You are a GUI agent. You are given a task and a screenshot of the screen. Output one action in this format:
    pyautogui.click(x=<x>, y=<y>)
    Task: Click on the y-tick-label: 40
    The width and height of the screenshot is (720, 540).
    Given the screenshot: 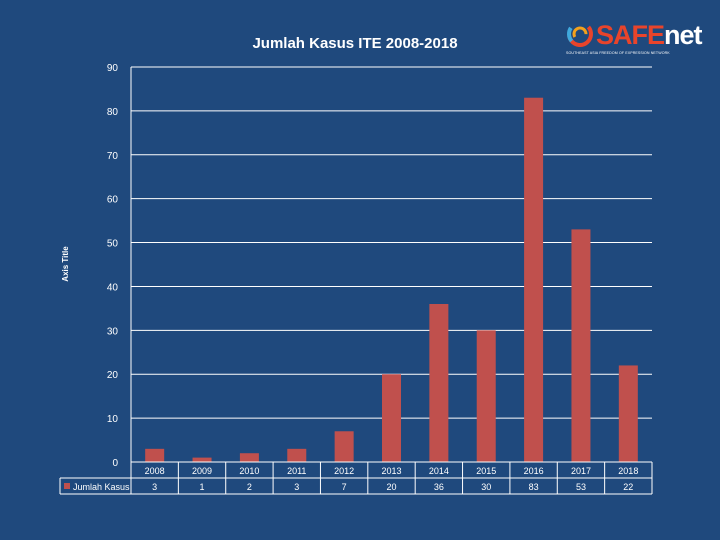 What is the action you would take?
    pyautogui.click(x=113, y=287)
    